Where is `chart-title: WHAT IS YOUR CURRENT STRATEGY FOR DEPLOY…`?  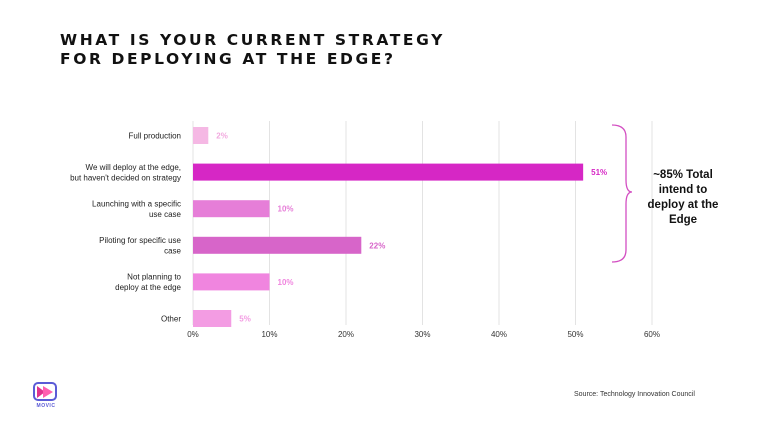
chart-title: WHAT IS YOUR CURRENT STRATEGY FOR DEPLOY… is located at coordinates (252, 50).